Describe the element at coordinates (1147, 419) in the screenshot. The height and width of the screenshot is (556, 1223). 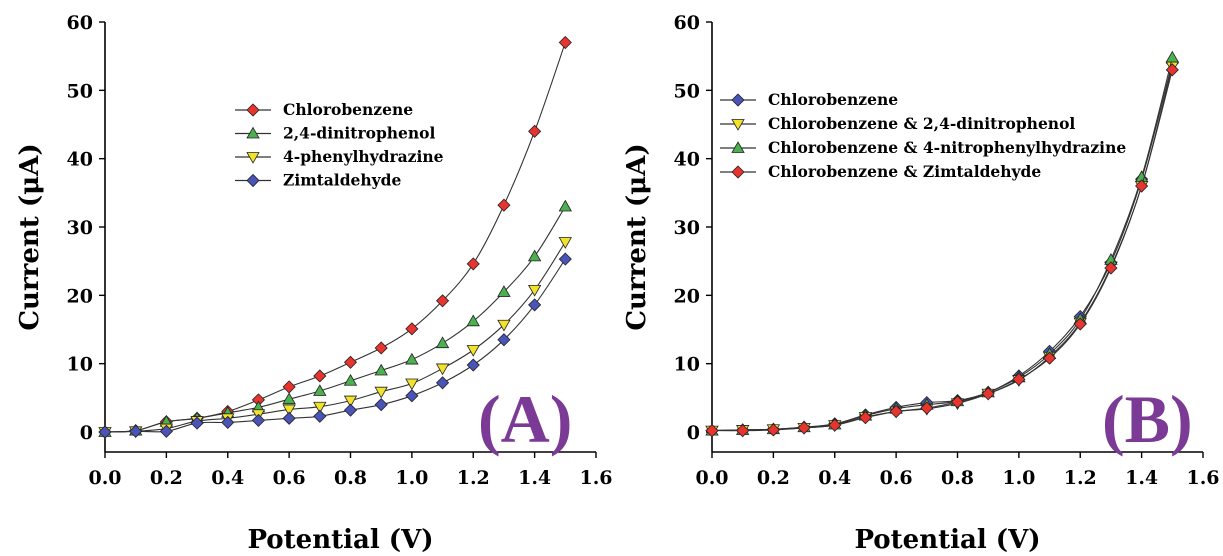
I see `panel-letter: (B)` at that location.